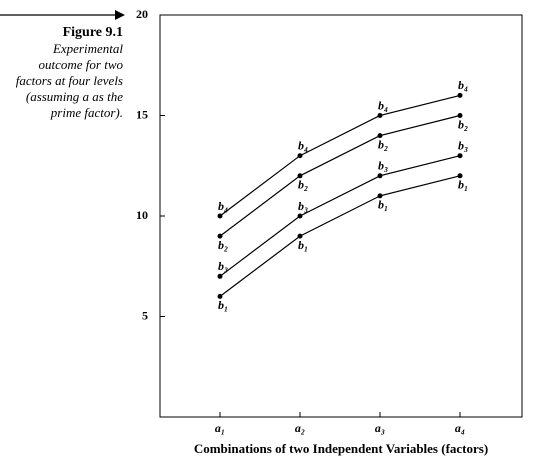 This screenshot has height=471, width=536. I want to click on y-tick-label: 5, so click(145, 315).